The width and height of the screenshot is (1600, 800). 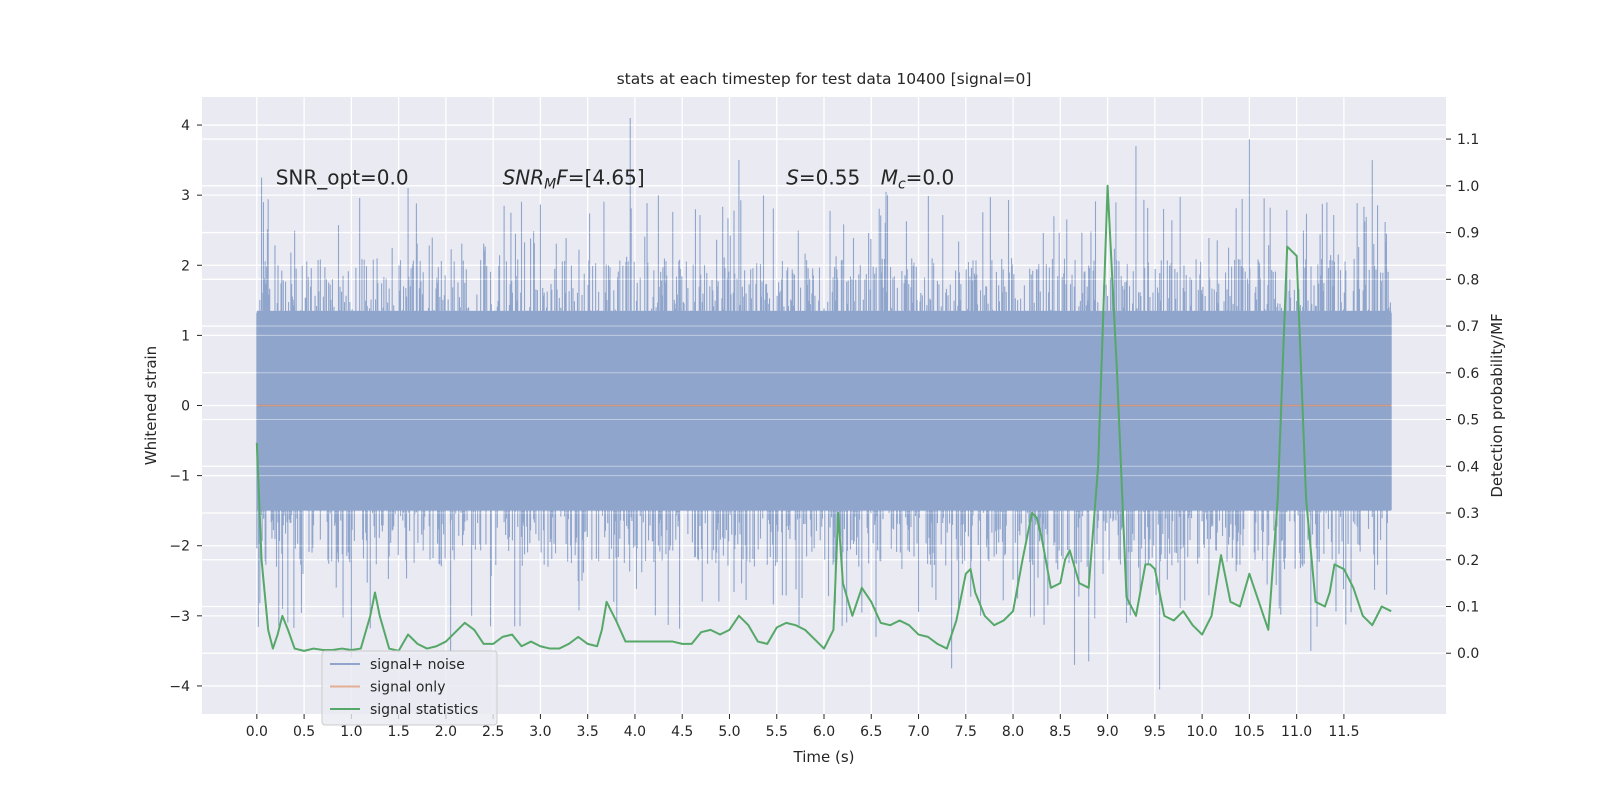 I want to click on y-axis-ticks: −4 −3 −2 −1 0 1 2 3 4, so click(x=185, y=406).